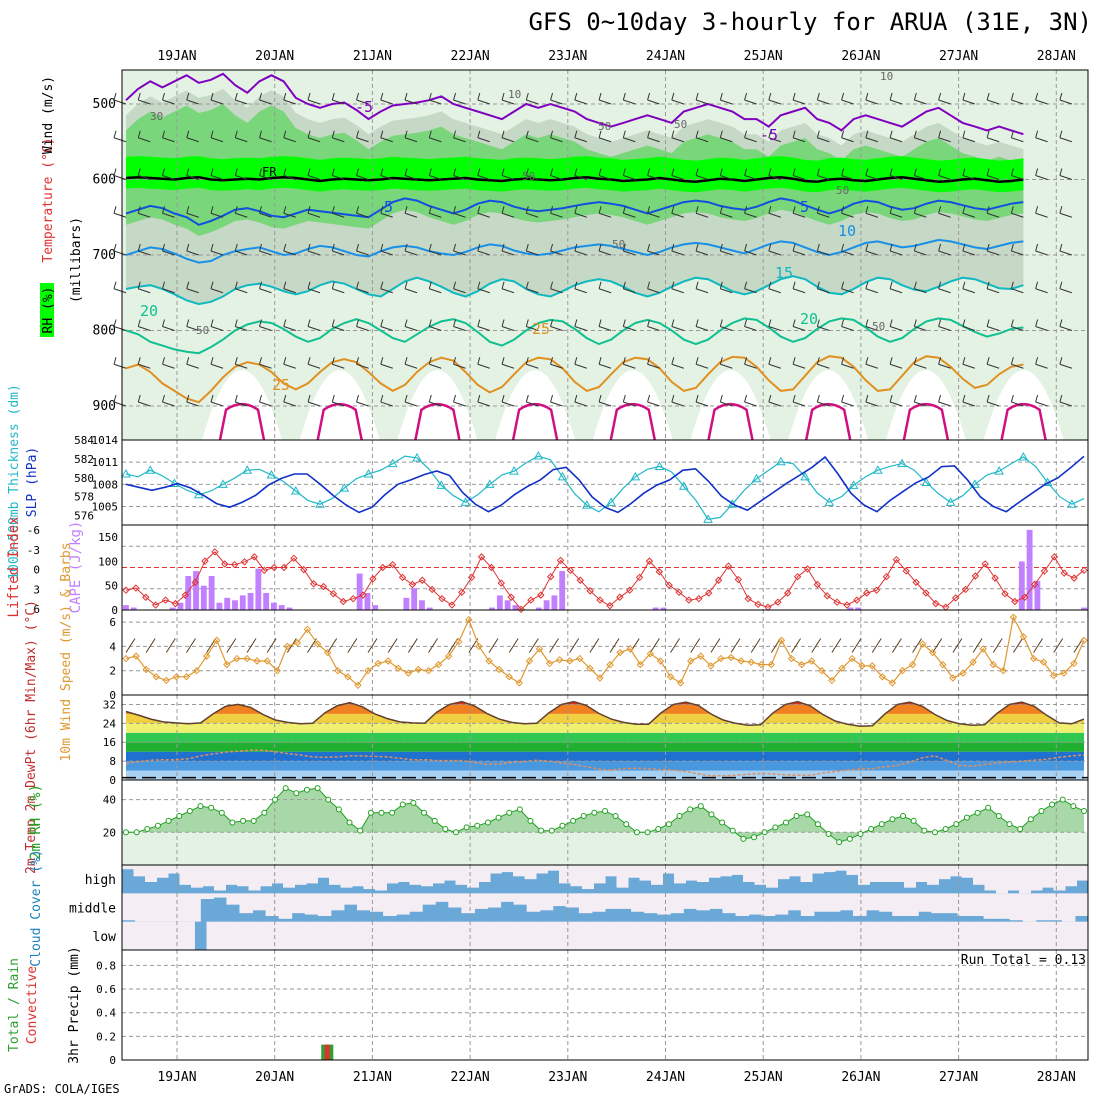 This screenshot has width=1100, height=1100. I want to click on date-label-bottom: 20JAN, so click(274, 1077).